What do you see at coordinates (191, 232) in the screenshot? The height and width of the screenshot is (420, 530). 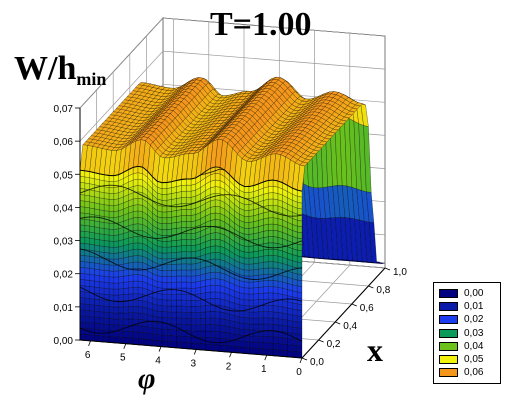 I see `contour-line` at bounding box center [191, 232].